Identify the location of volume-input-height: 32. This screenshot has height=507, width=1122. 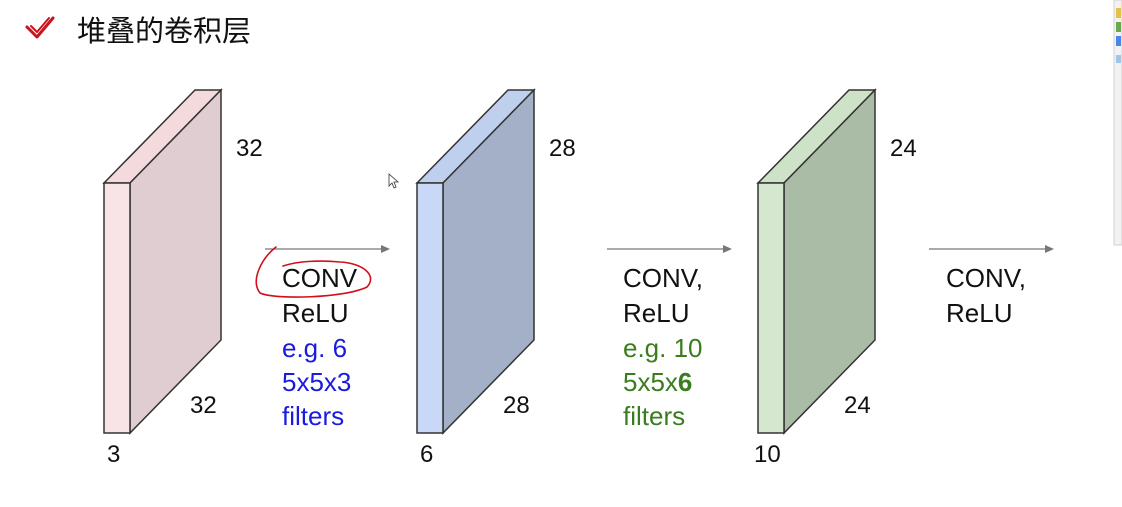
(203, 405).